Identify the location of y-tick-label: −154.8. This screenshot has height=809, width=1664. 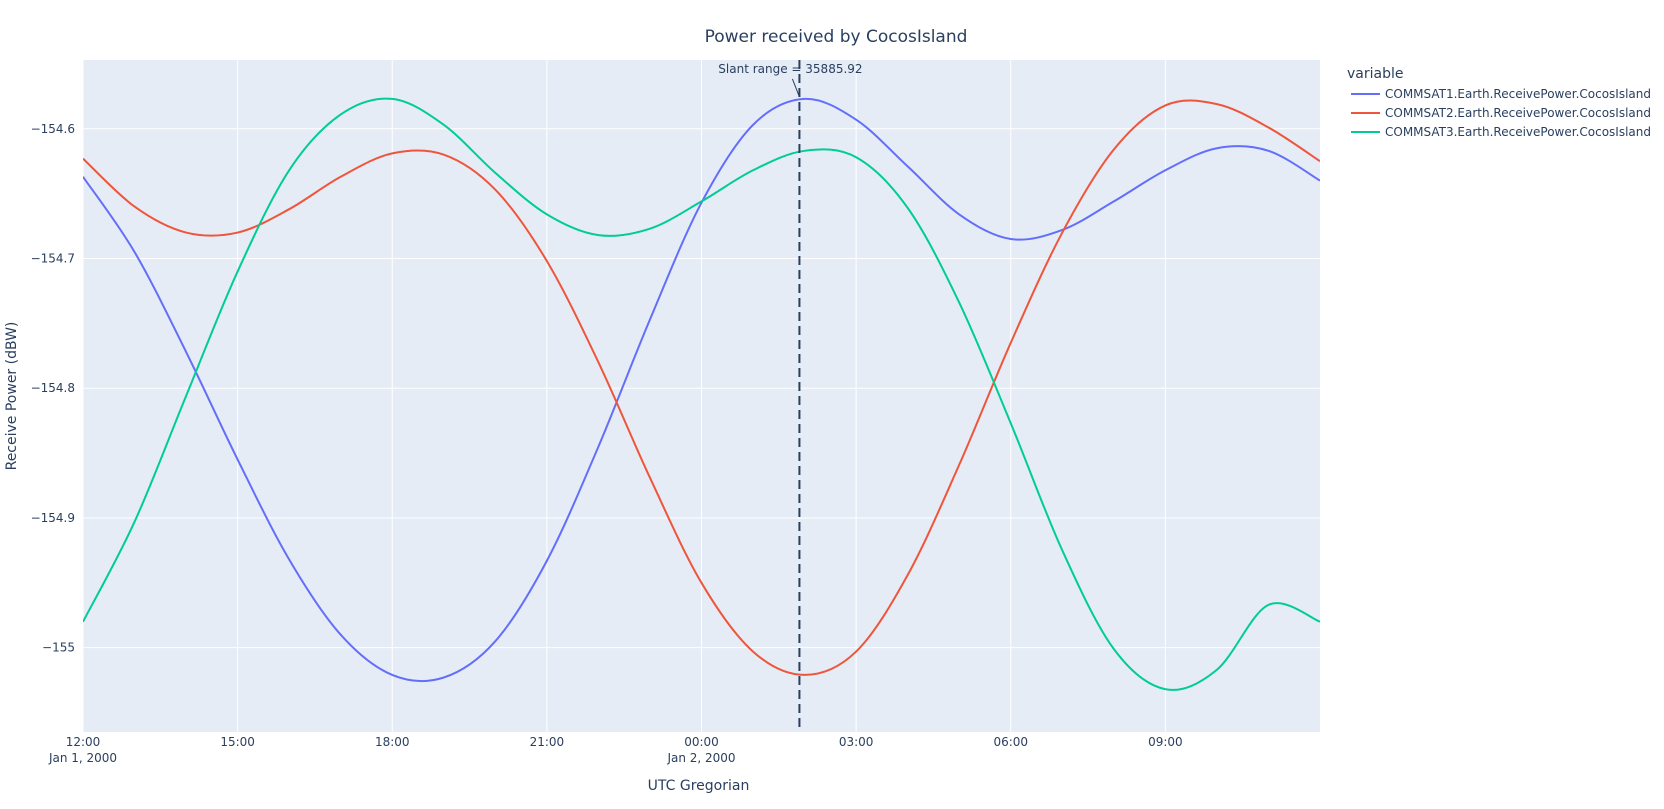
(53, 388).